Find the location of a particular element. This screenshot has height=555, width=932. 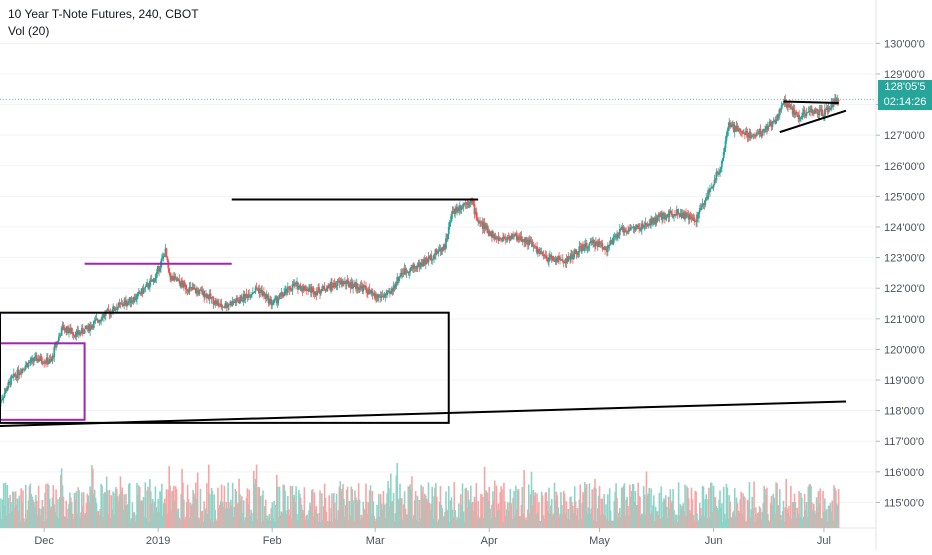

y-tick-label: 122'00'0 is located at coordinates (904, 289).